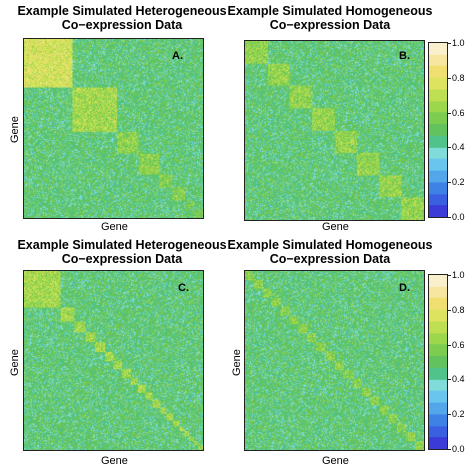  What do you see at coordinates (122, 11) in the screenshot?
I see `panel-a-title-line-1: Example Simulated Heterogeneous` at bounding box center [122, 11].